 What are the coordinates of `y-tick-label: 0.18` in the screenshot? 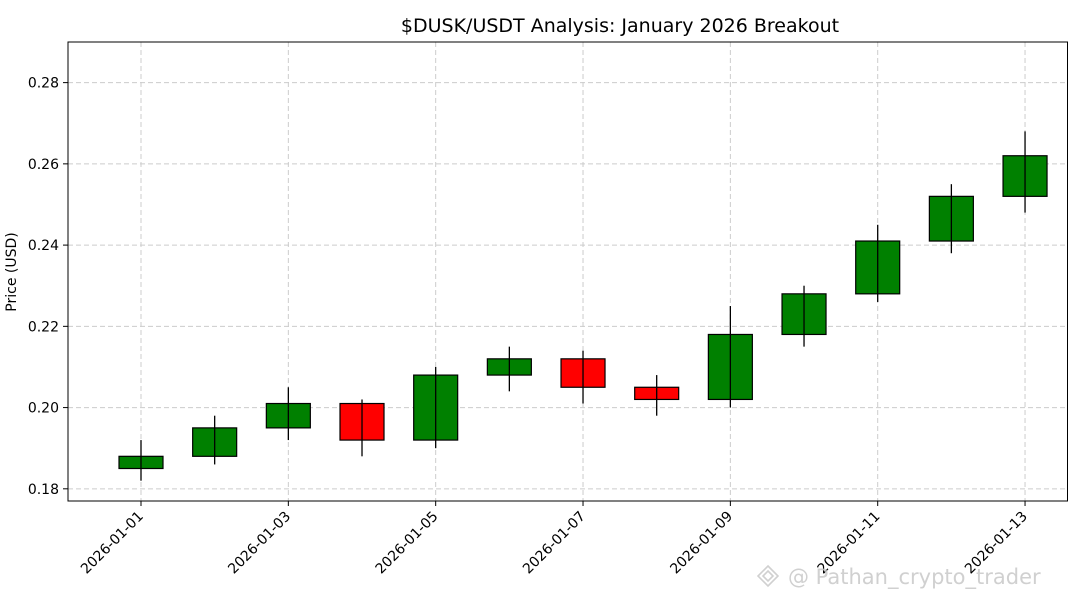 It's located at (43, 490).